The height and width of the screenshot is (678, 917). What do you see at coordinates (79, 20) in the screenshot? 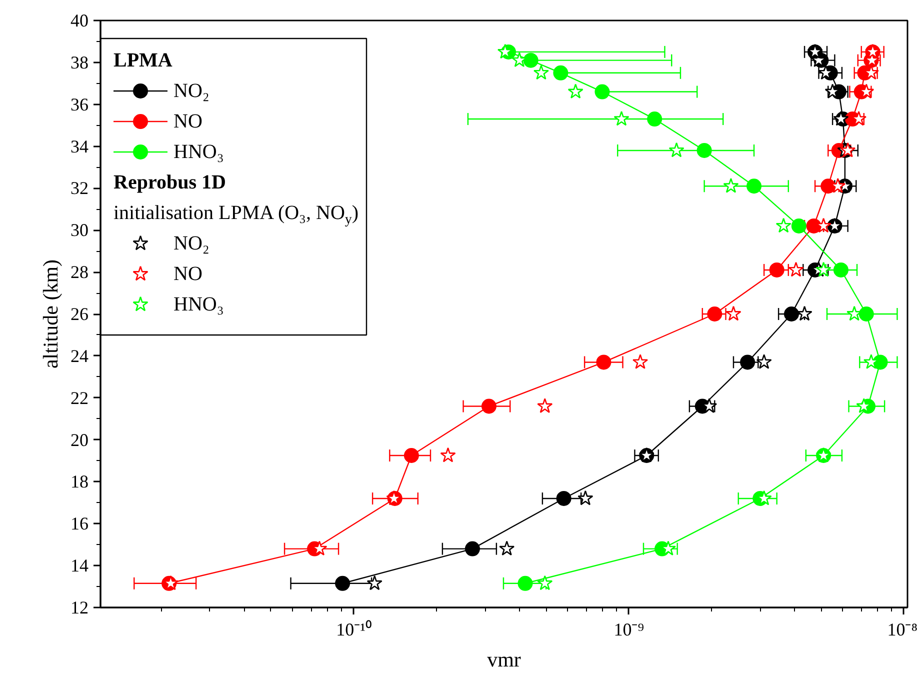
I see `y-tick-label: 40` at bounding box center [79, 20].